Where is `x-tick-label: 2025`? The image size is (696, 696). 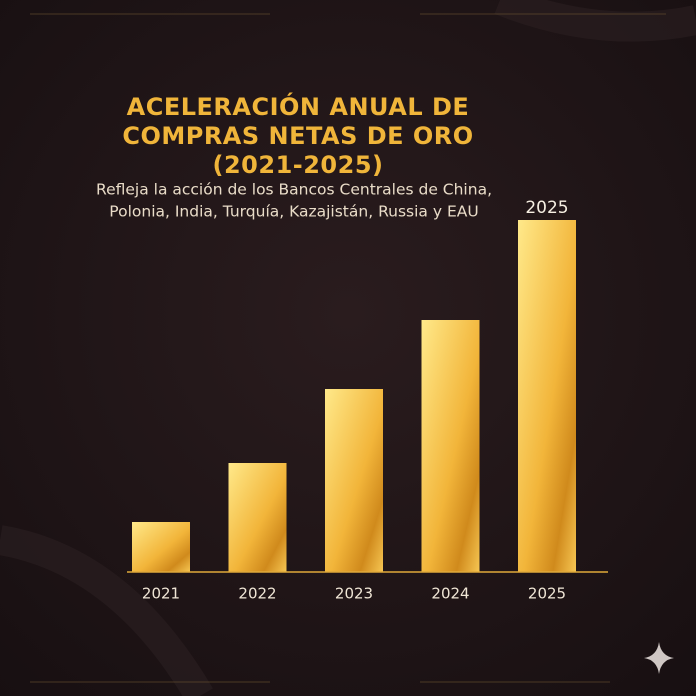
x-tick-label: 2025 is located at coordinates (547, 594).